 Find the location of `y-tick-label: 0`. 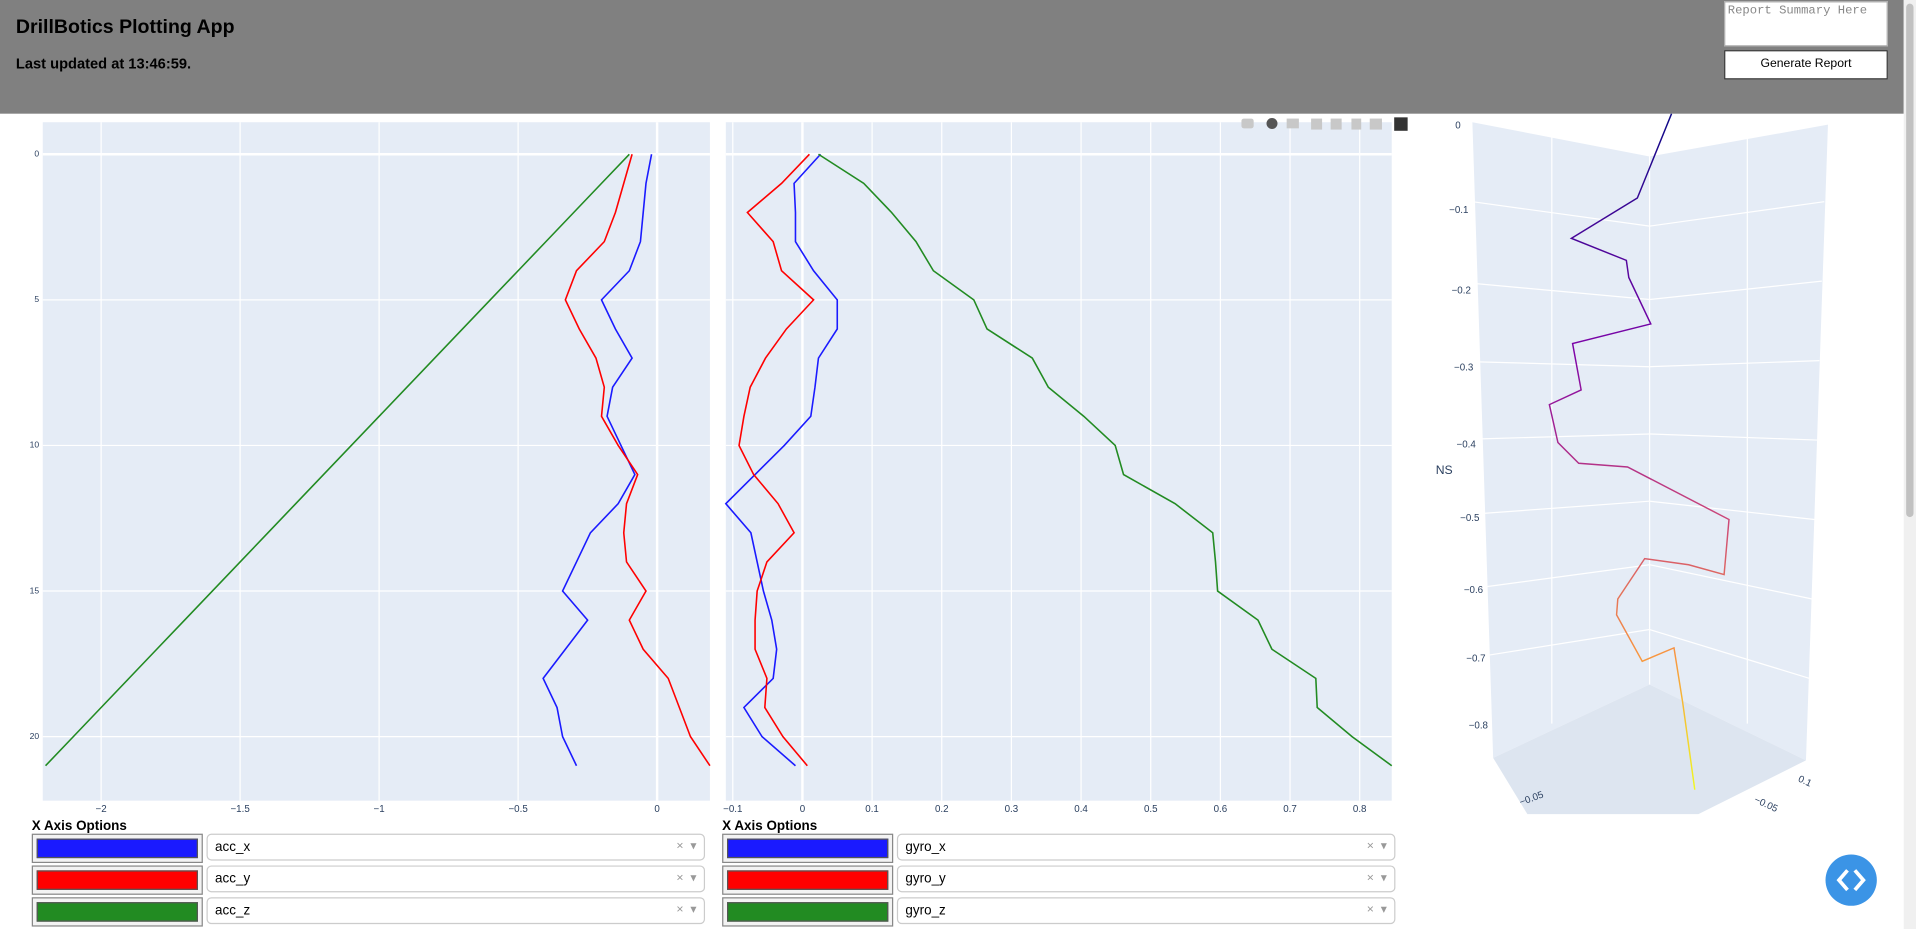

y-tick-label: 0 is located at coordinates (36, 154).